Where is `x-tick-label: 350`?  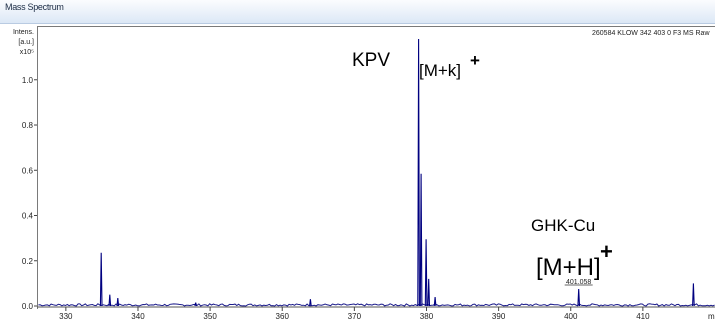
x-tick-label: 350 is located at coordinates (210, 316).